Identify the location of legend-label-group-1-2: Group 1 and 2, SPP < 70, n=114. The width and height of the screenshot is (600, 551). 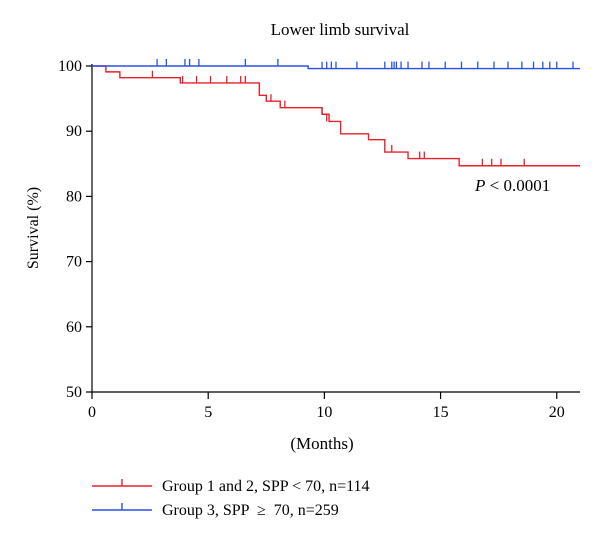
(266, 486).